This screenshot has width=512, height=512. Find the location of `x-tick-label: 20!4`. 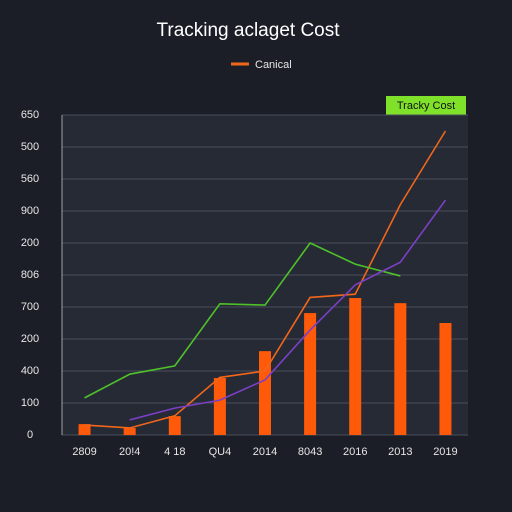

x-tick-label: 20!4 is located at coordinates (129, 452).